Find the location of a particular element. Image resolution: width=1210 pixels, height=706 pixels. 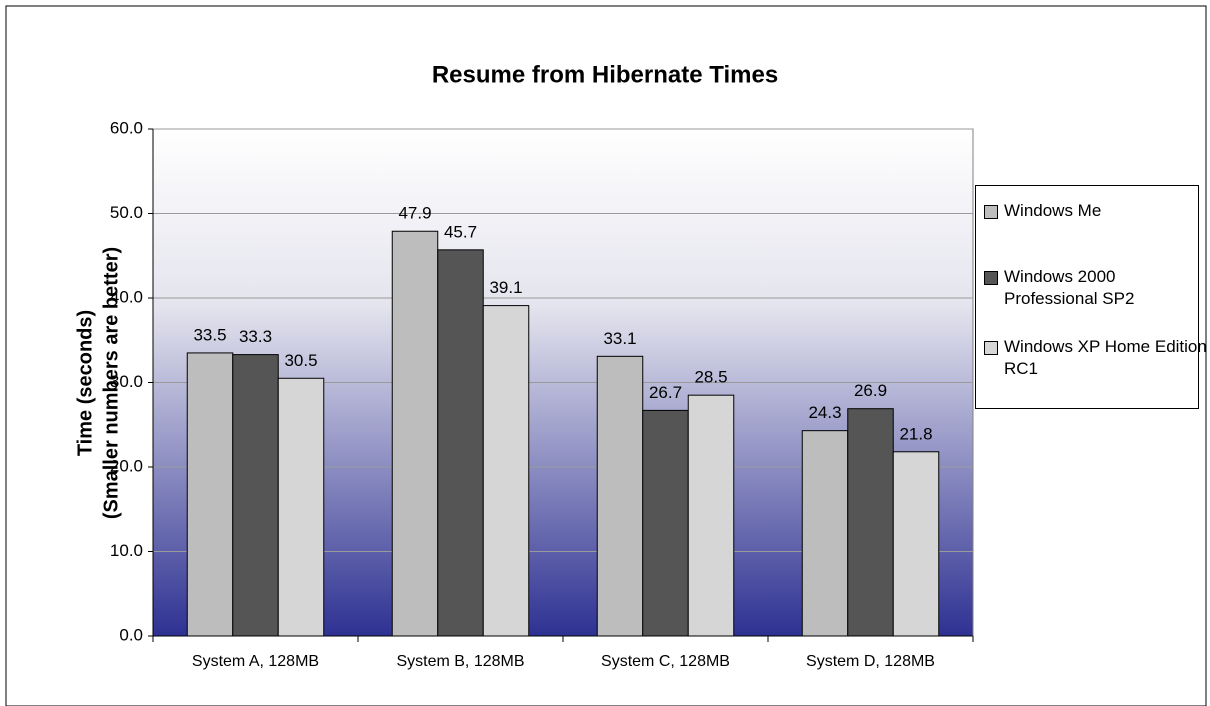

data-label: 39.1 is located at coordinates (505, 287).